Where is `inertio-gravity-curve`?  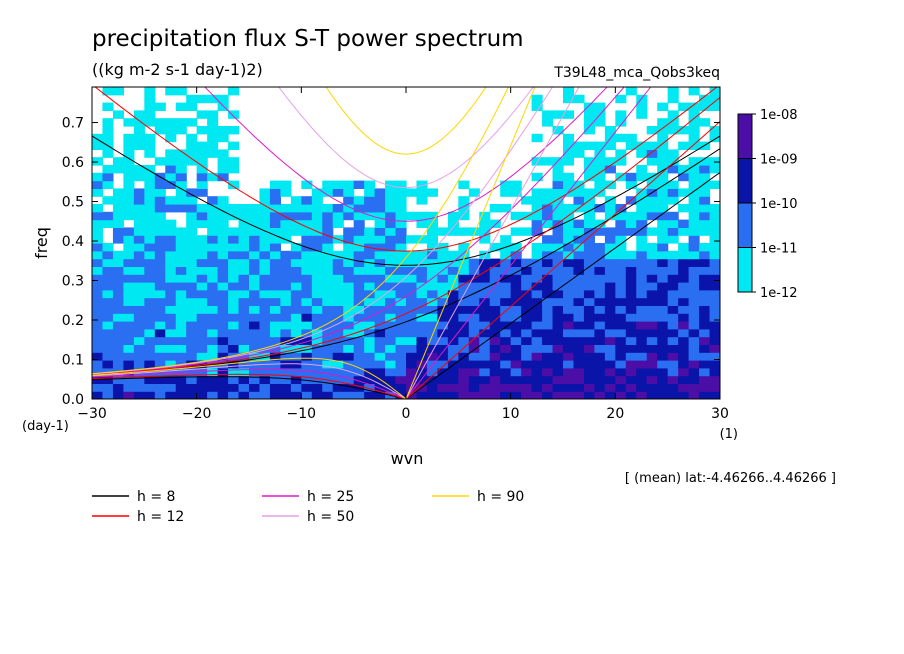
inertio-gravity-curve is located at coordinates (406, 154).